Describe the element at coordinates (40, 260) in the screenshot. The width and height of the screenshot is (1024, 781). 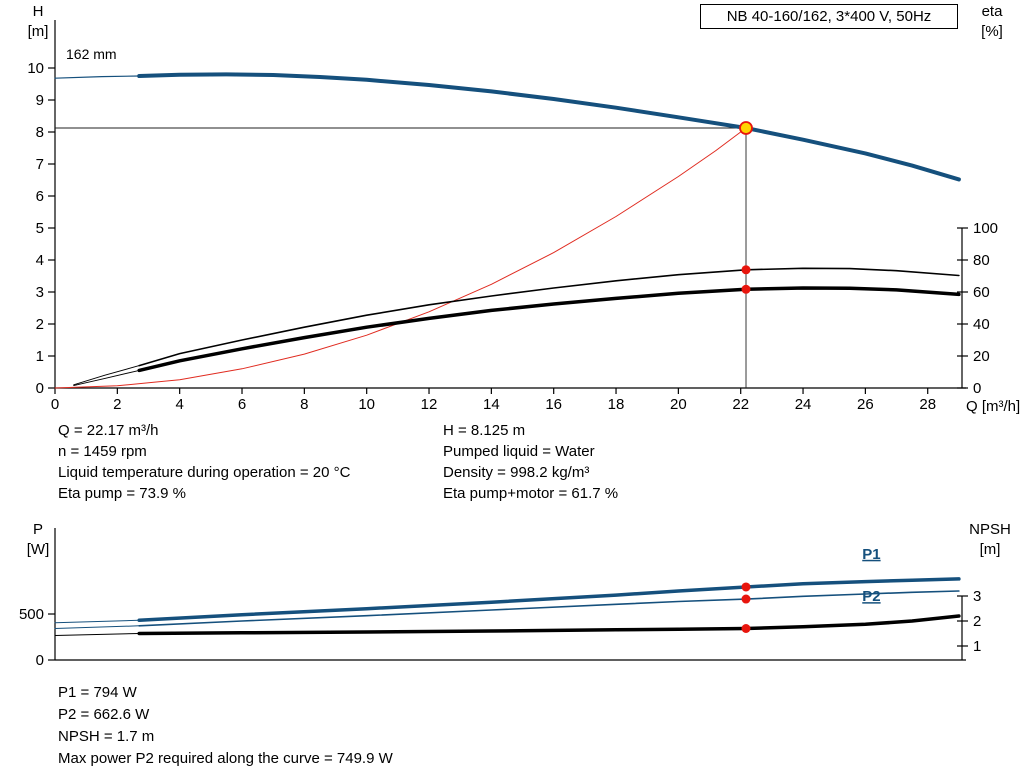
I see `y-left-tick-label: 4` at that location.